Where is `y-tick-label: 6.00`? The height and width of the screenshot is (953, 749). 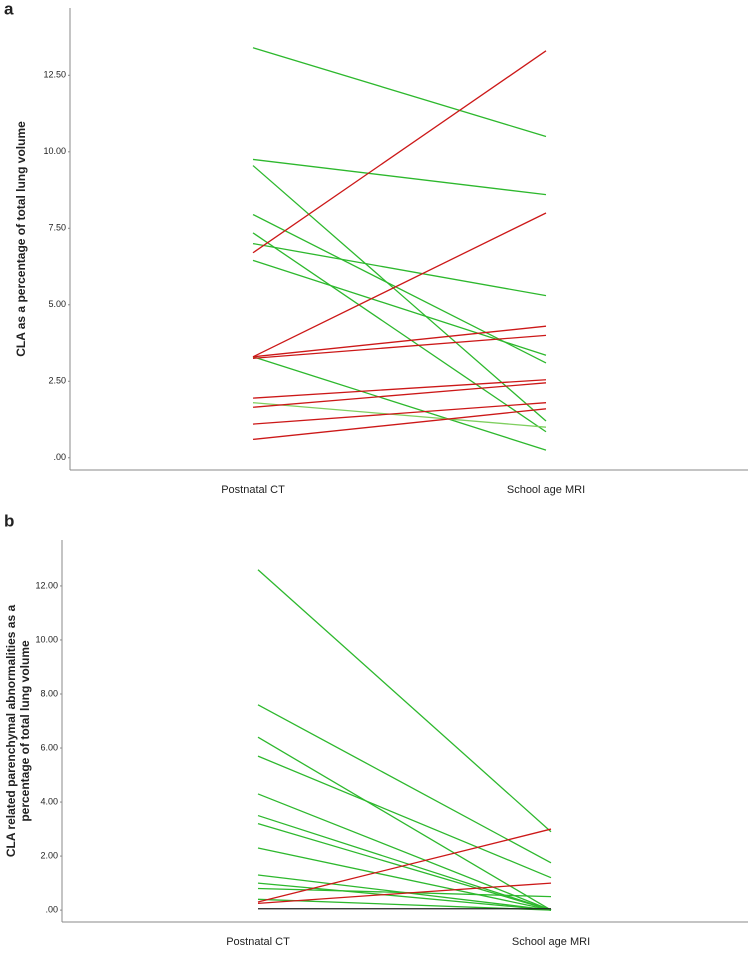 y-tick-label: 6.00 is located at coordinates (49, 747).